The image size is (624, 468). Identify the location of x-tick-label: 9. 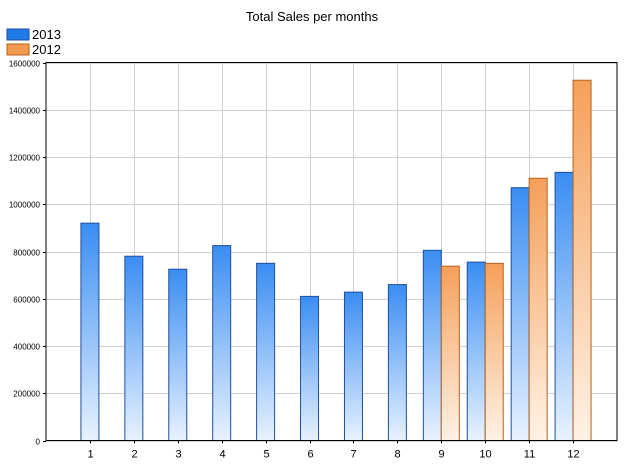
(441, 455).